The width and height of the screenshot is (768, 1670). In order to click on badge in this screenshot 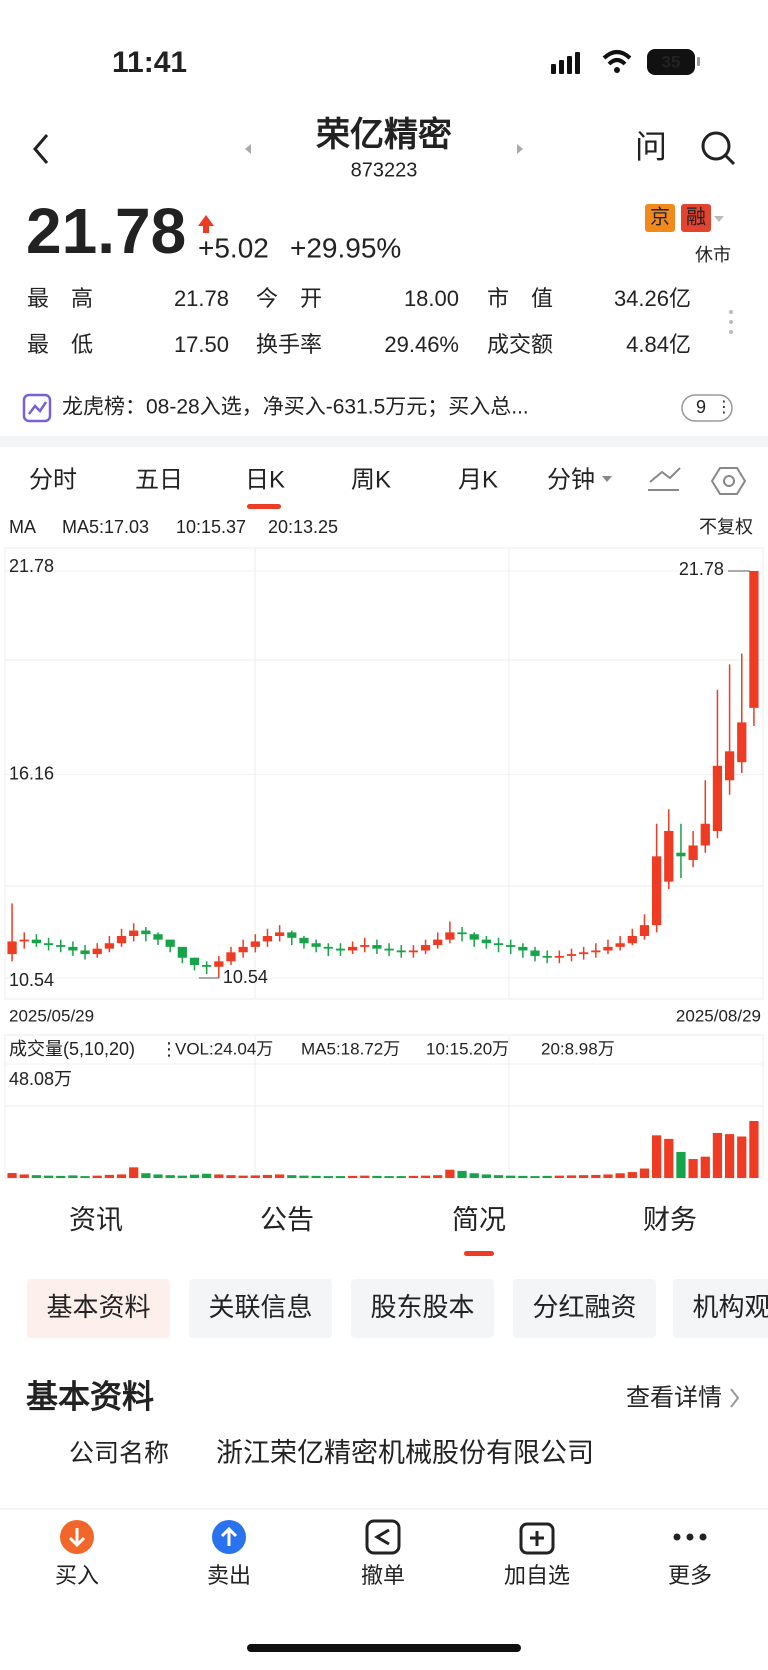, I will do `click(696, 218)`.